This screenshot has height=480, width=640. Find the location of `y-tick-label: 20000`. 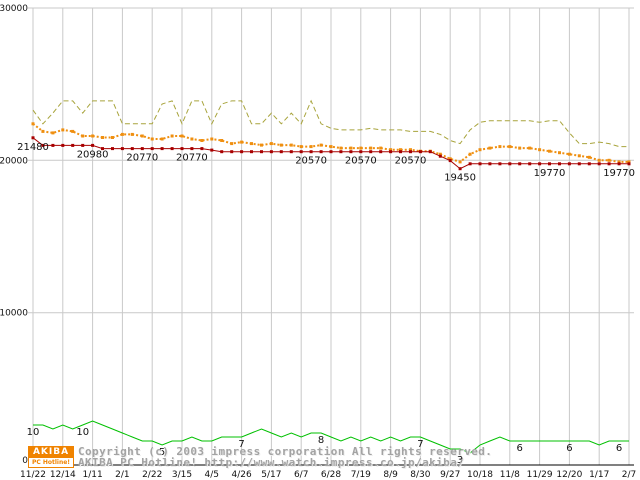

y-tick-label: 20000 is located at coordinates (14, 161).